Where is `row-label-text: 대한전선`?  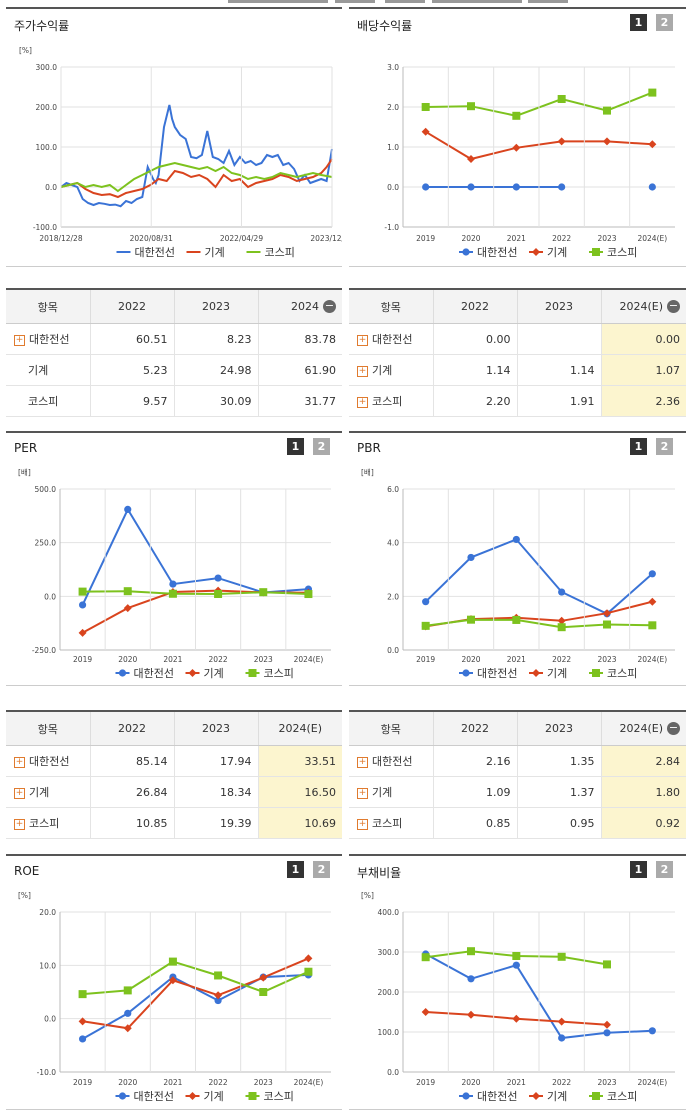 row-label-text: 대한전선 is located at coordinates (392, 761).